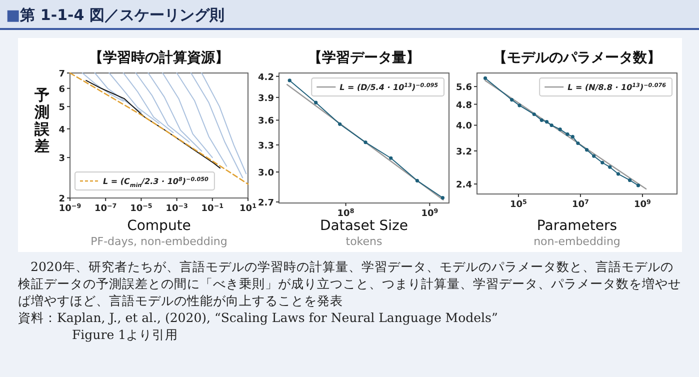 The height and width of the screenshot is (377, 699). Describe the element at coordinates (141, 208) in the screenshot. I see `x-tick-label: 10$^{−5}$` at that location.